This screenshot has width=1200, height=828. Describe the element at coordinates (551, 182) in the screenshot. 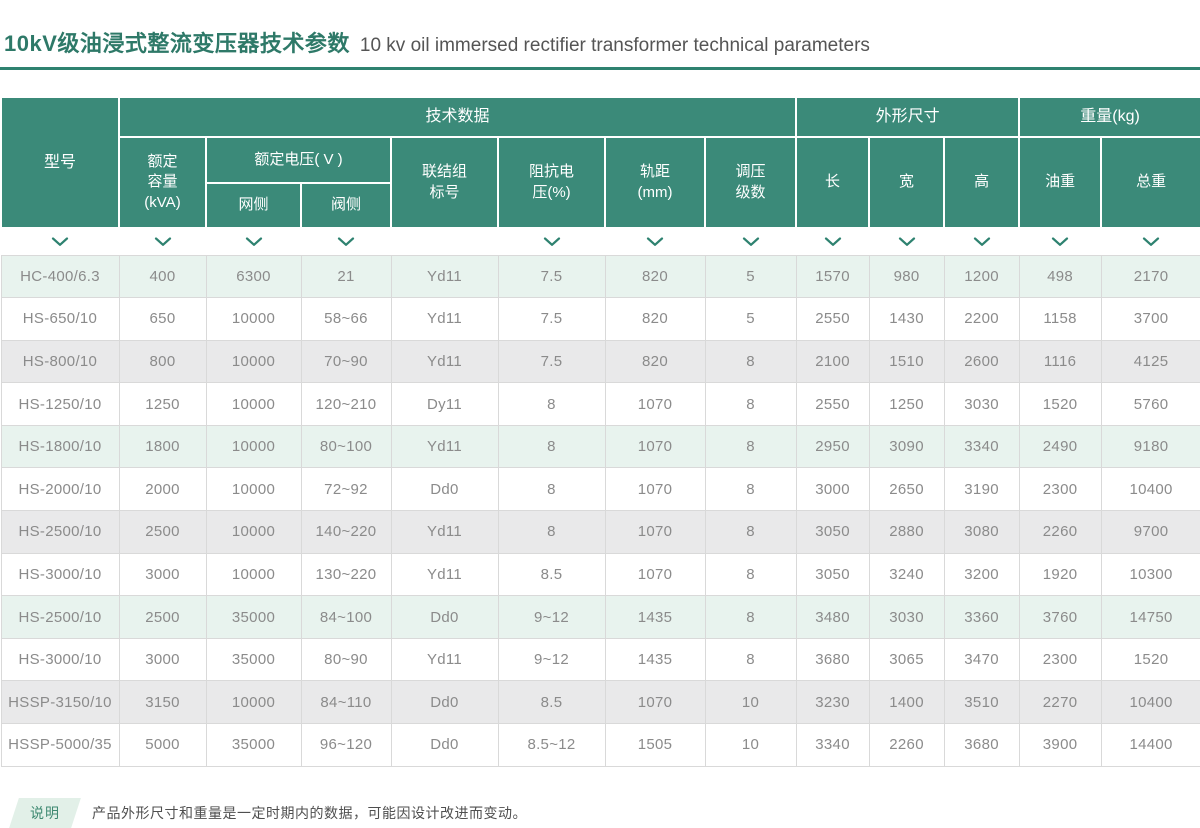

I see `column-header-impedance-voltage: 阻抗电 压(%)` at that location.